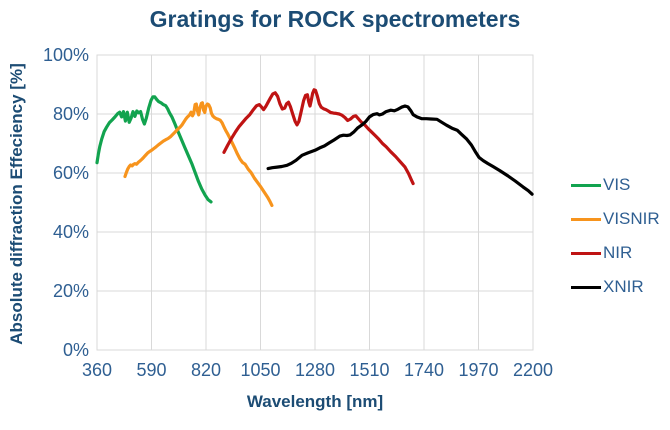  I want to click on y-tick-label: 100%, so click(65, 55).